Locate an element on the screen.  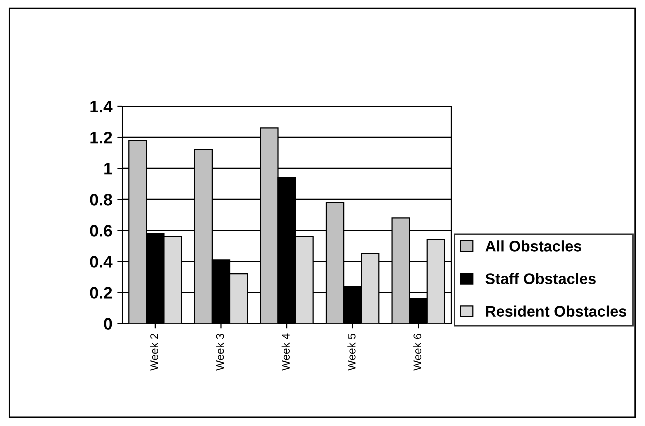
legend-label: All Obstacles is located at coordinates (534, 246).